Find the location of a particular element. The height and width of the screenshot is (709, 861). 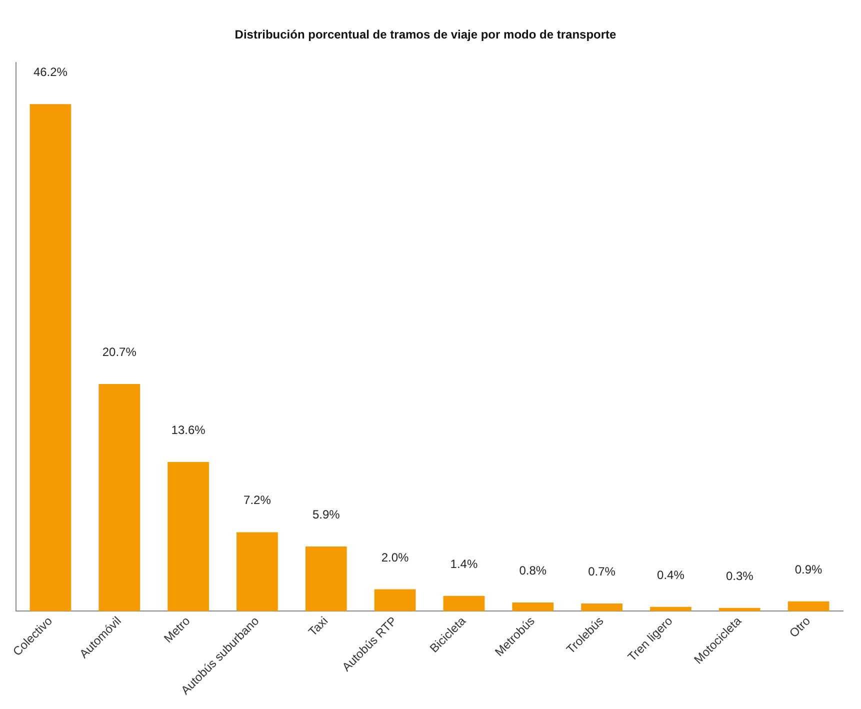

data-label: 0.3% is located at coordinates (740, 575).